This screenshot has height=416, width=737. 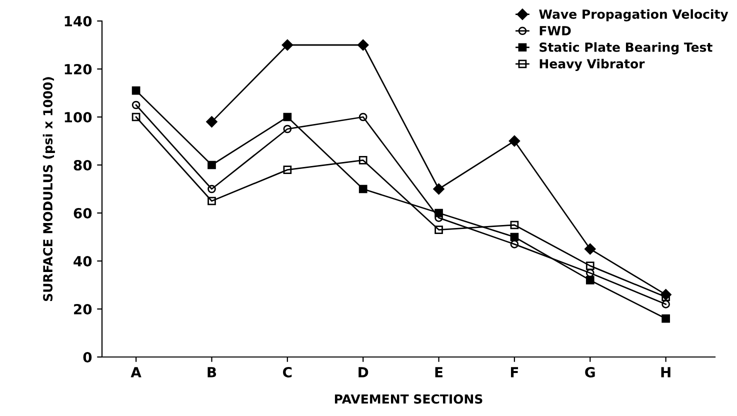 I want to click on legend-label: Wave Propagation Velocity, so click(x=633, y=15).